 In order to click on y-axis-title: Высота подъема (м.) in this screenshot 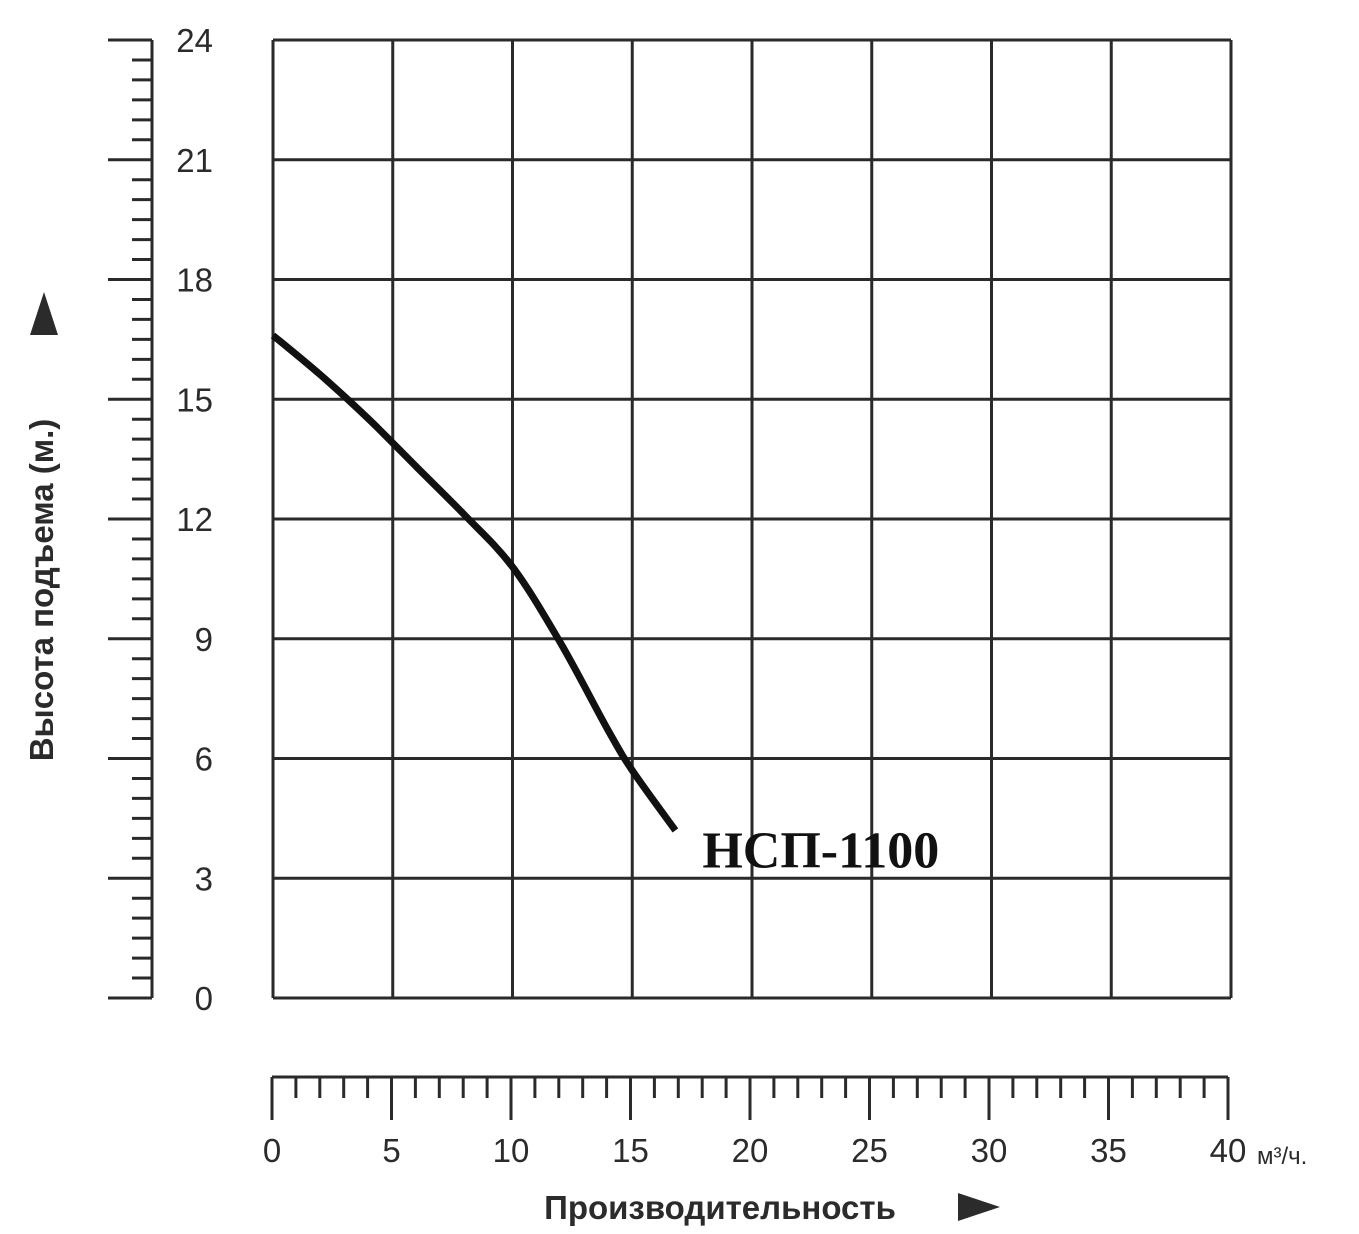, I will do `click(41, 590)`.